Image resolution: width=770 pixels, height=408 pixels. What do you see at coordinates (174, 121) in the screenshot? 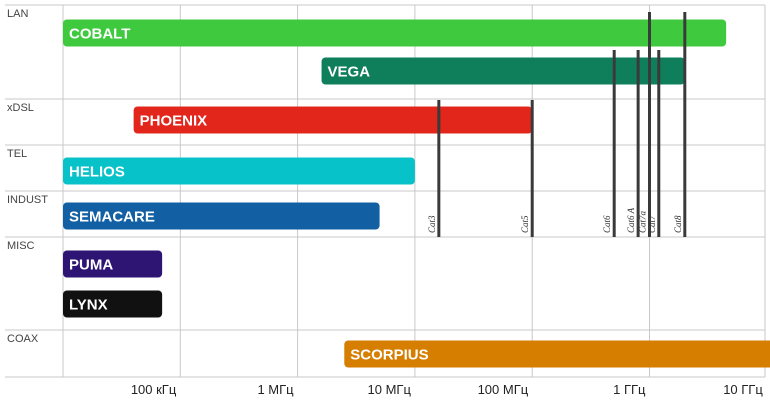
I see `bar-label-phoenix: PHOENIX` at bounding box center [174, 121].